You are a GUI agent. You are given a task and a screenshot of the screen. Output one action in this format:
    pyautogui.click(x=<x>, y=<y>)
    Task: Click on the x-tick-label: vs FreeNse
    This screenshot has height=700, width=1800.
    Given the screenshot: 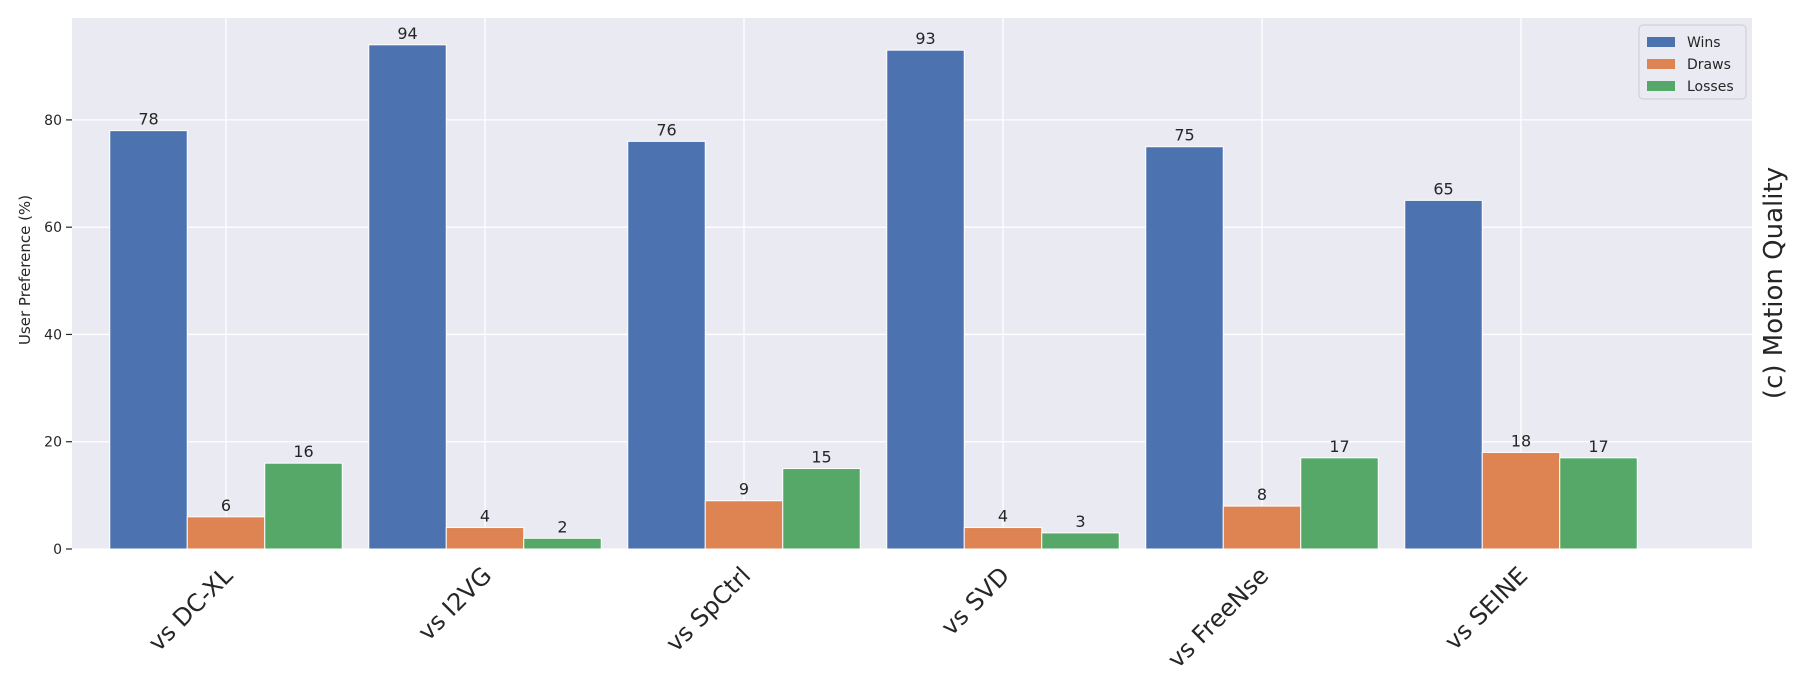 What is the action you would take?
    pyautogui.click(x=1218, y=617)
    